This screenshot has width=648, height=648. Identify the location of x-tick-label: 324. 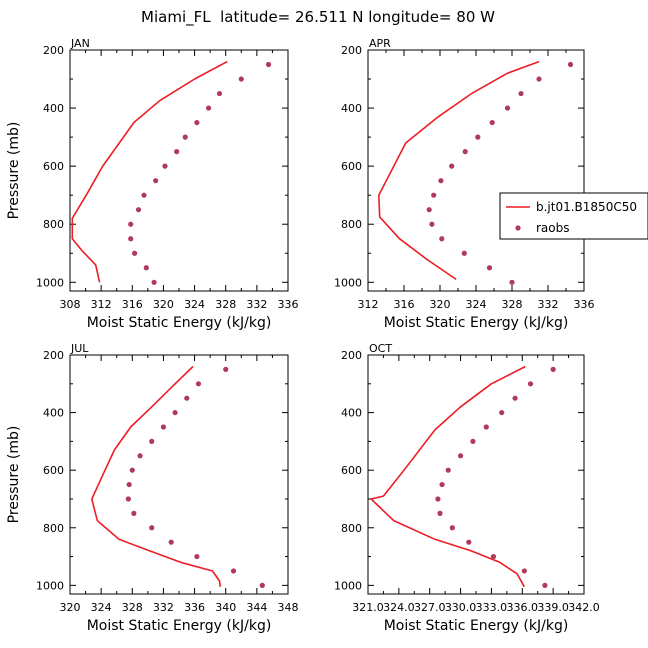
(194, 304).